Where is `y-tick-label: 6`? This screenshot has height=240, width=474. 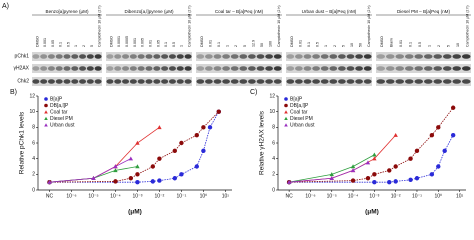 y-tick-label: 6 is located at coordinates (33, 143).